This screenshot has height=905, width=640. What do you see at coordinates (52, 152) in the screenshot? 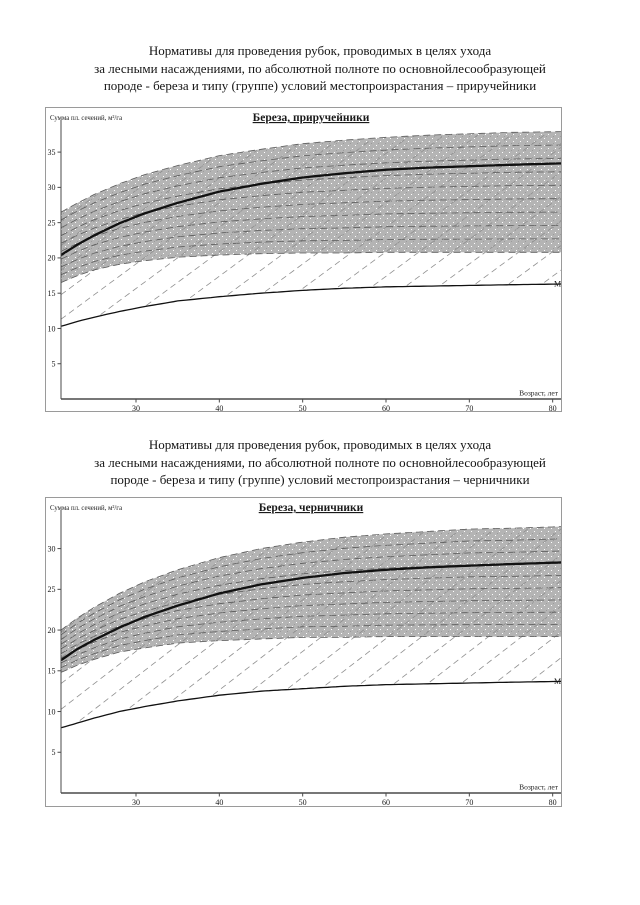
I see `y-tick-label: 35` at bounding box center [52, 152].